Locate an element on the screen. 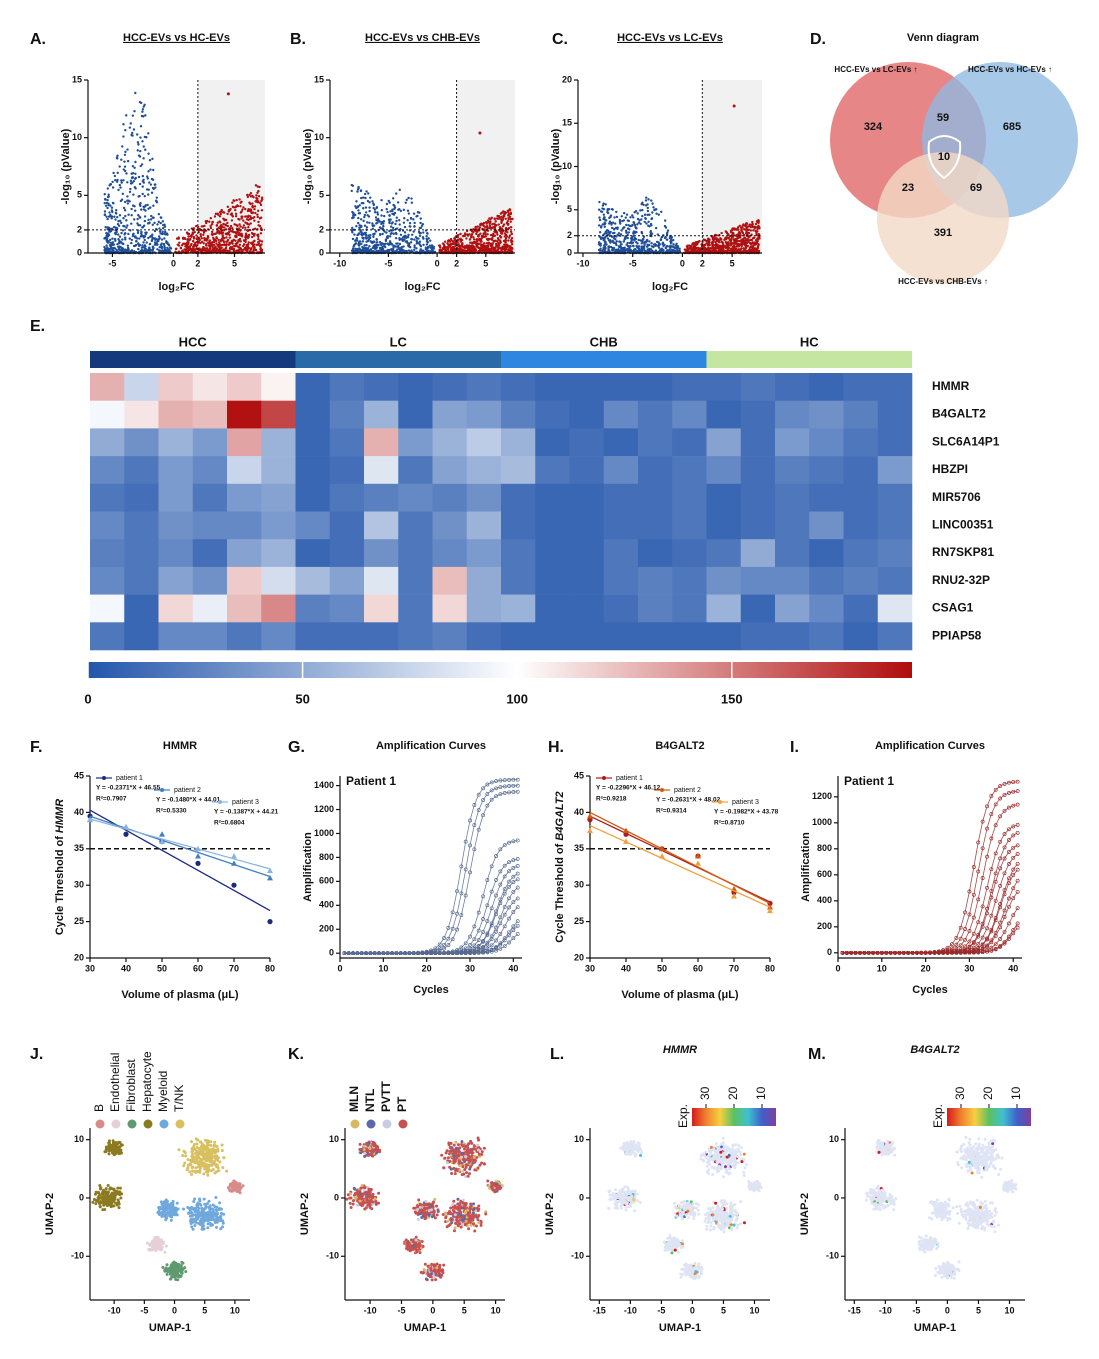  equation: Y = -0.1387*X + 44.21 is located at coordinates (246, 812).